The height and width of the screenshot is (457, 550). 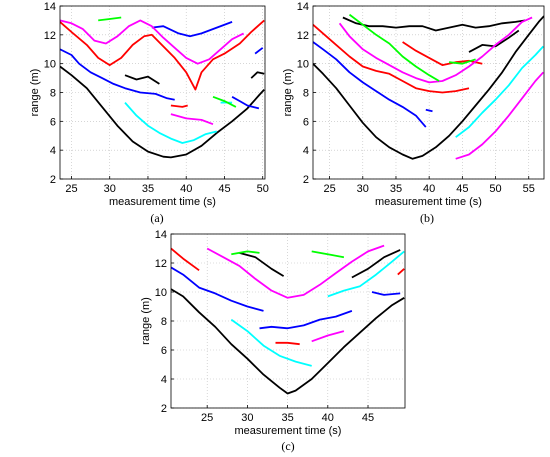 What do you see at coordinates (427, 218) in the screenshot?
I see `panel-caption: (b)` at bounding box center [427, 218].